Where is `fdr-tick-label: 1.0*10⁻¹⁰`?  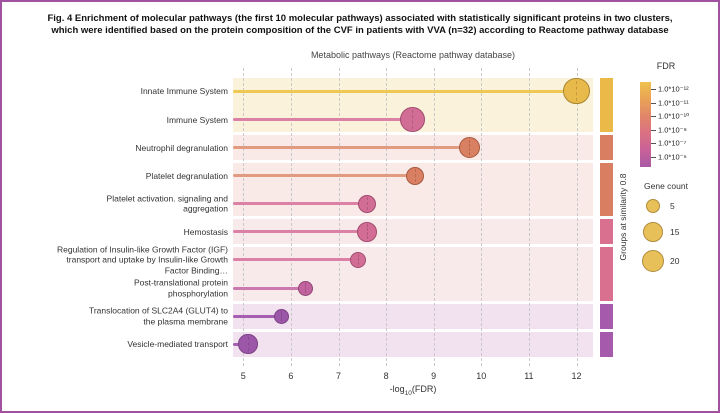 fdr-tick-label: 1.0*10⁻¹⁰ is located at coordinates (674, 116).